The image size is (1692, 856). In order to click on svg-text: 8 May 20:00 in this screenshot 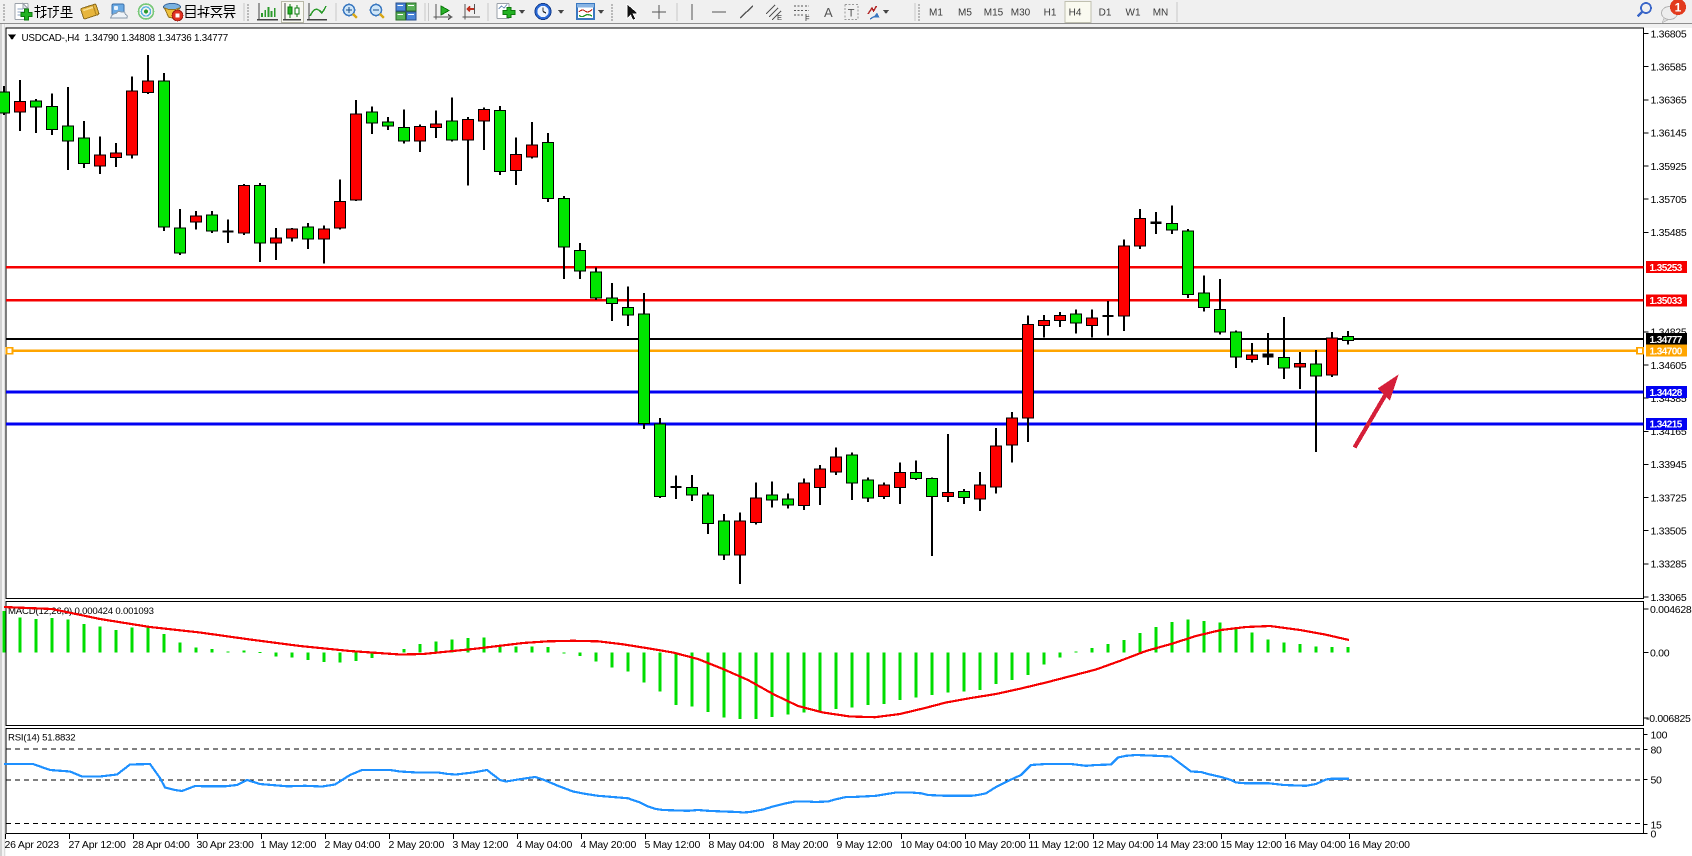, I will do `click(801, 845)`.